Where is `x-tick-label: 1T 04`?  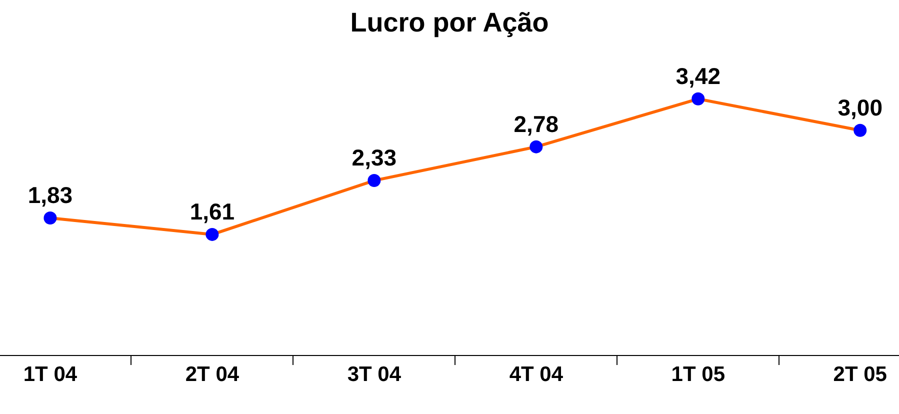
x-tick-label: 1T 04 is located at coordinates (50, 374).